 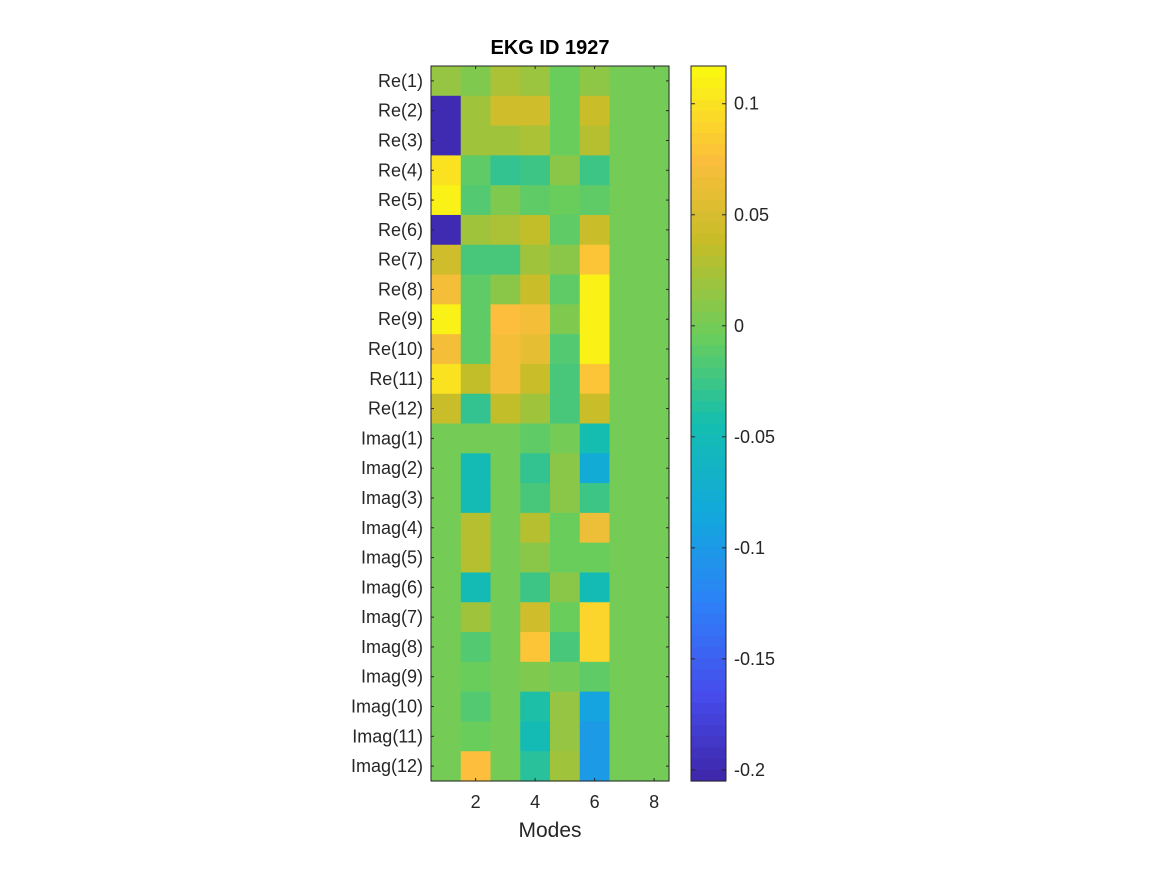 I want to click on y-tick-label: Imag(8), so click(x=392, y=647).